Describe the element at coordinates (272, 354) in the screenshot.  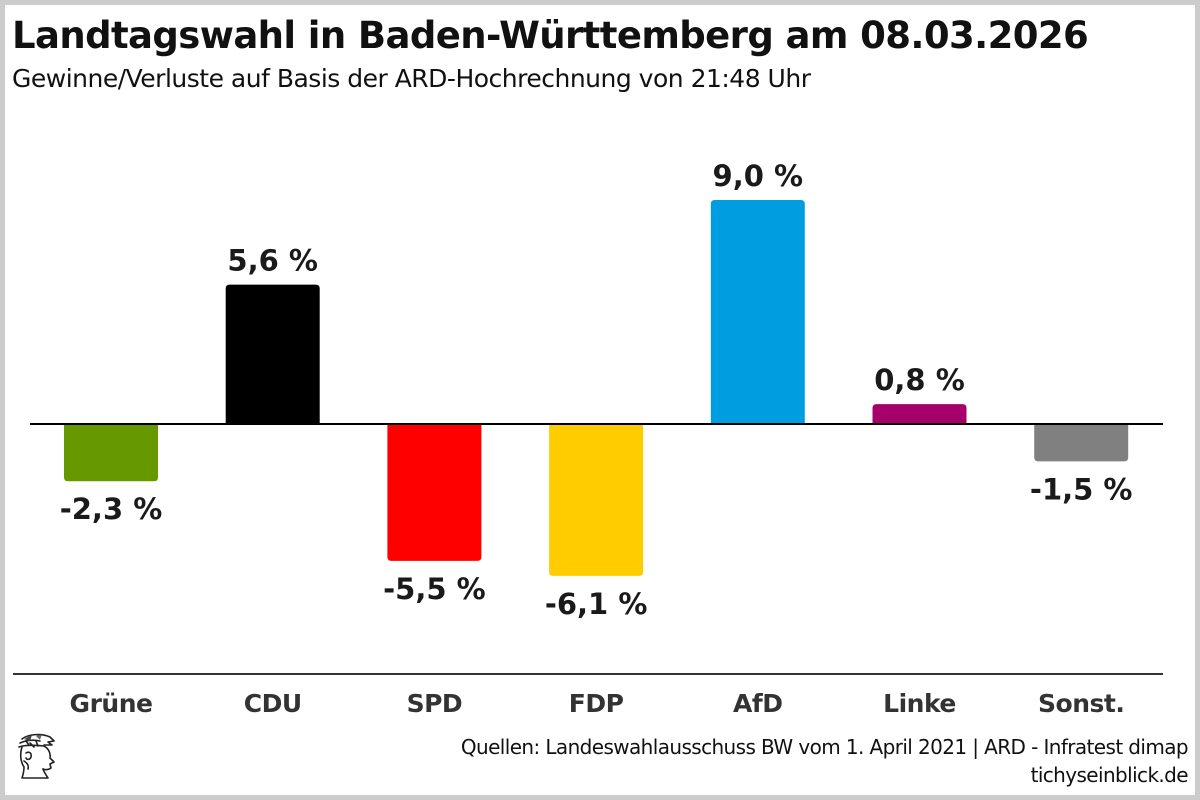
I see `bar-cdu` at that location.